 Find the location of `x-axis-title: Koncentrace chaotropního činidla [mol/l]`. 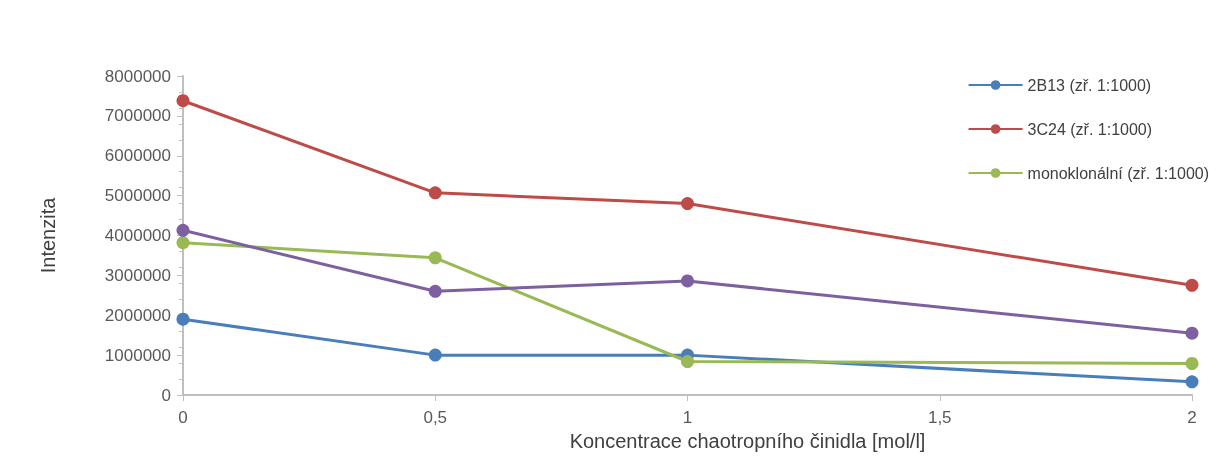

x-axis-title: Koncentrace chaotropního činidla [mol/l] is located at coordinates (747, 440).